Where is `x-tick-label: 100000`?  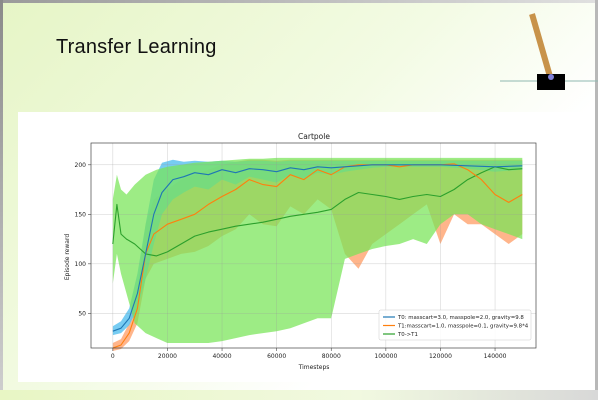 x-tick-label: 100000 is located at coordinates (385, 356).